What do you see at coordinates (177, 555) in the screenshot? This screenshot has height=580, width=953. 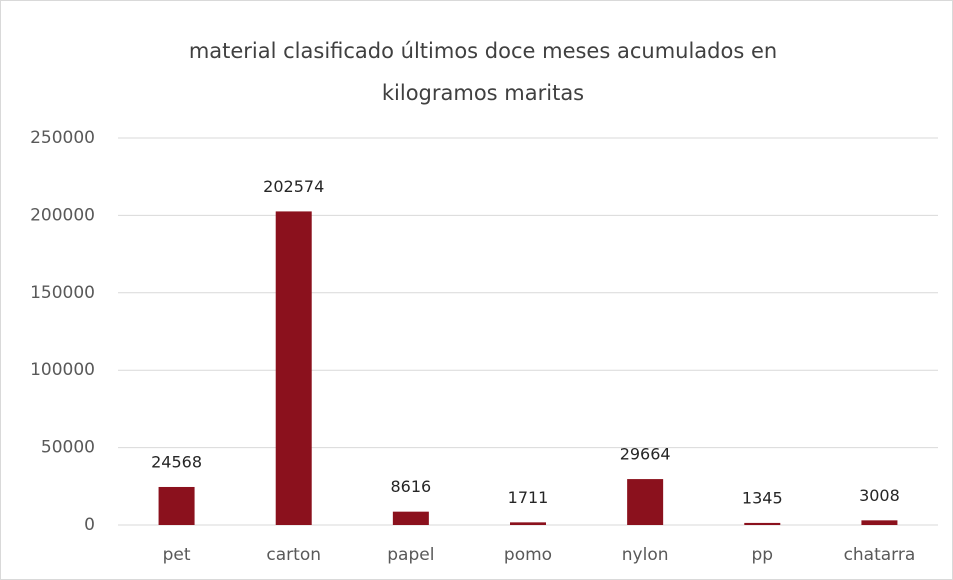 I see `x-tick-label: pet` at bounding box center [177, 555].